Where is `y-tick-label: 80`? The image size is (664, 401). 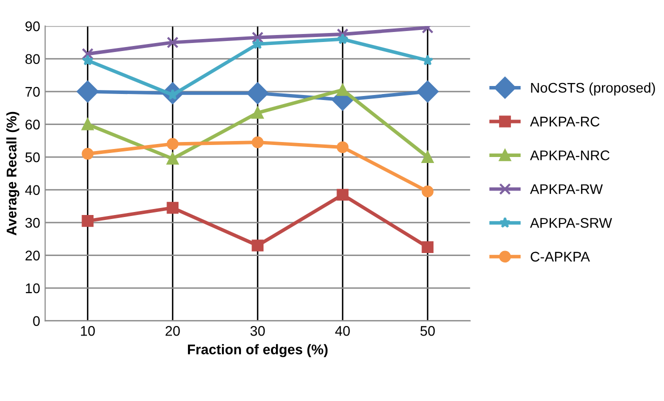 y-tick-label: 80 is located at coordinates (32, 59).